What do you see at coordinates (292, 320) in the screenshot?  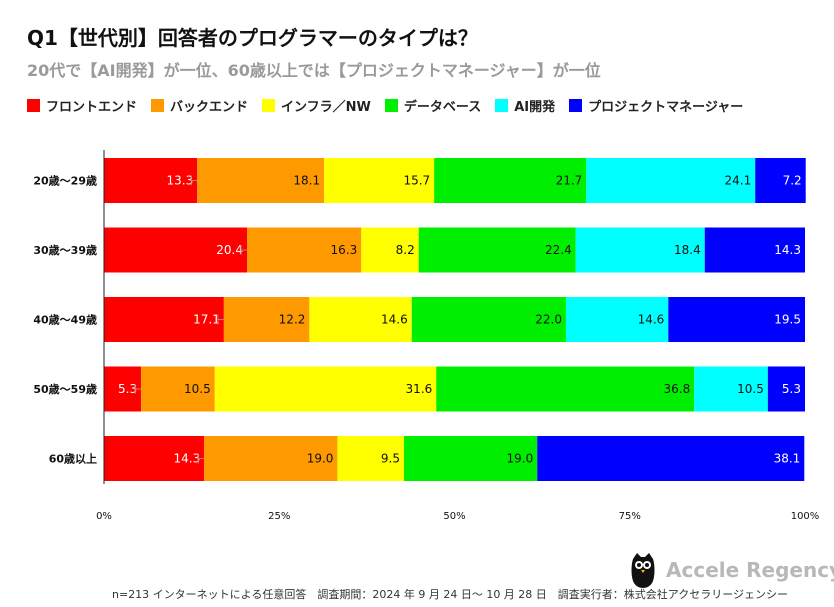 I see `data-label: 12.2` at bounding box center [292, 320].